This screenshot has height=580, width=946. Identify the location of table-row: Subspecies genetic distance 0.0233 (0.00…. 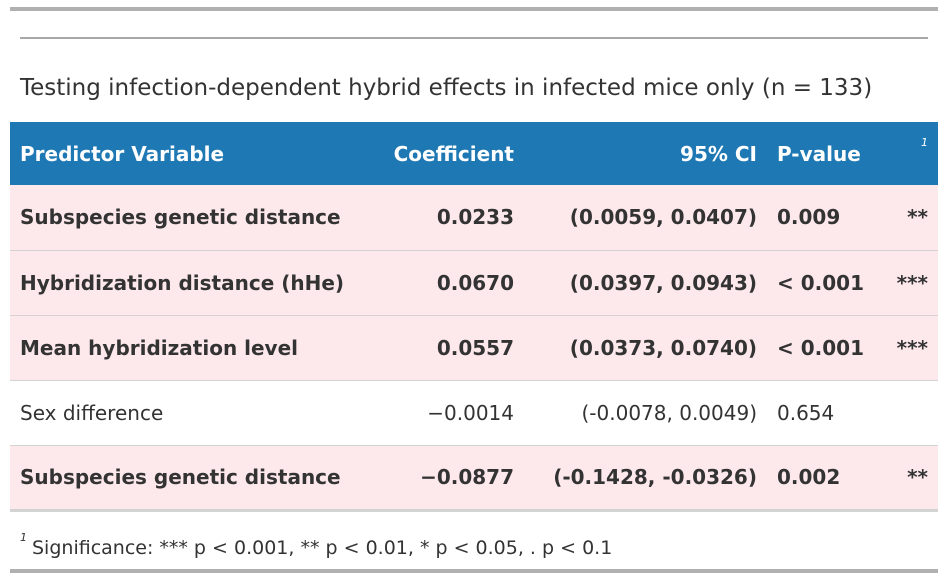
(474, 217).